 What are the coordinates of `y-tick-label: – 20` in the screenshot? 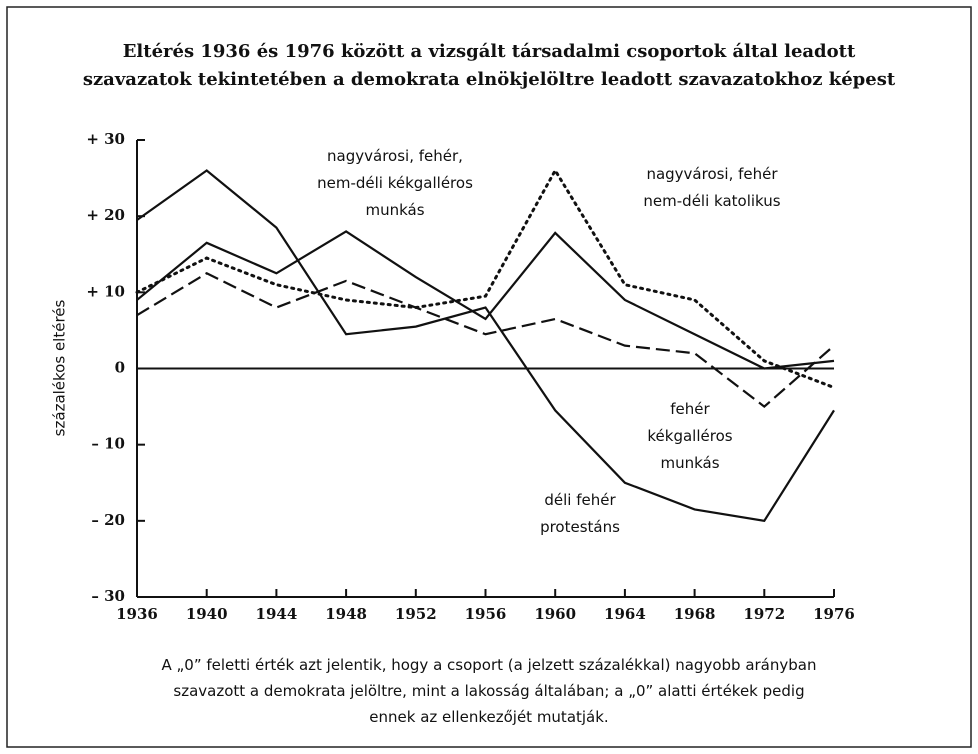 It's located at (108, 520).